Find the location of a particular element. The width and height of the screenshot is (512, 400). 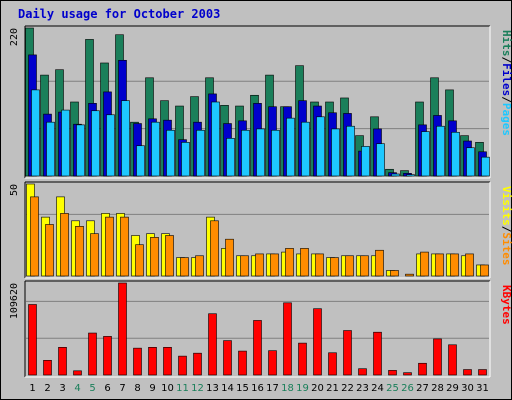

x-tick-label-day-3: 3 is located at coordinates (62, 388).